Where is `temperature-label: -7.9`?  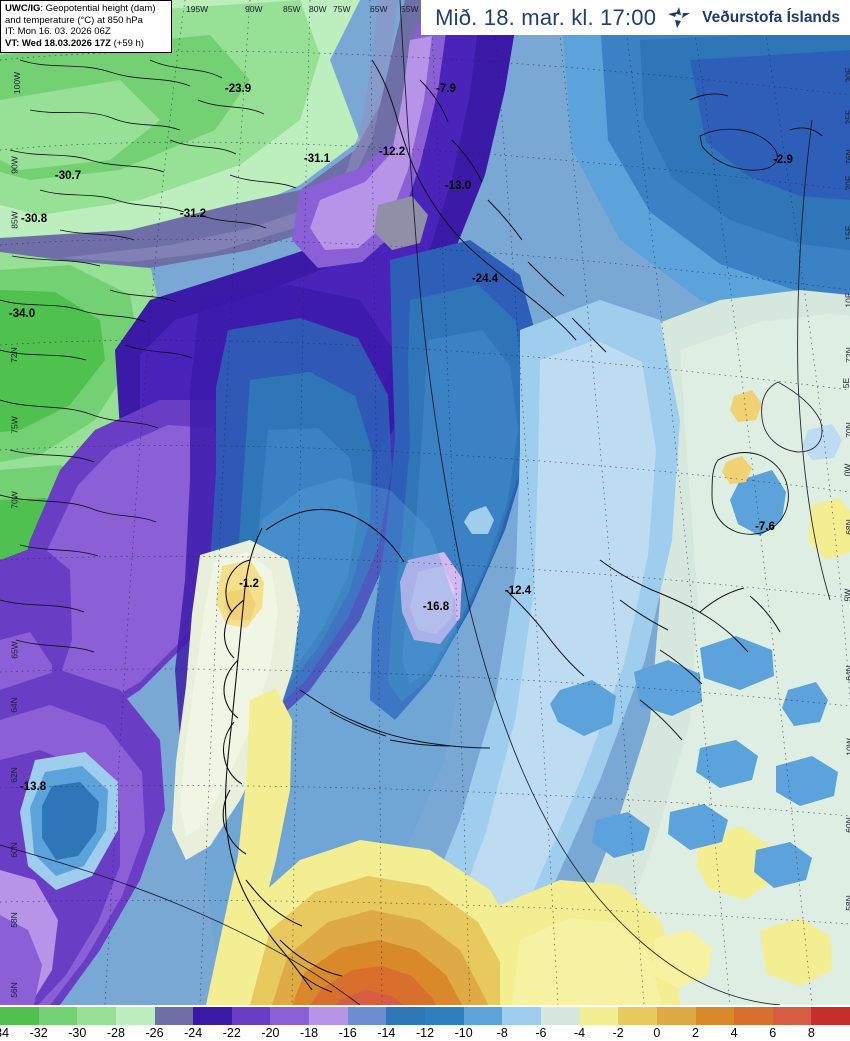 temperature-label: -7.9 is located at coordinates (446, 89).